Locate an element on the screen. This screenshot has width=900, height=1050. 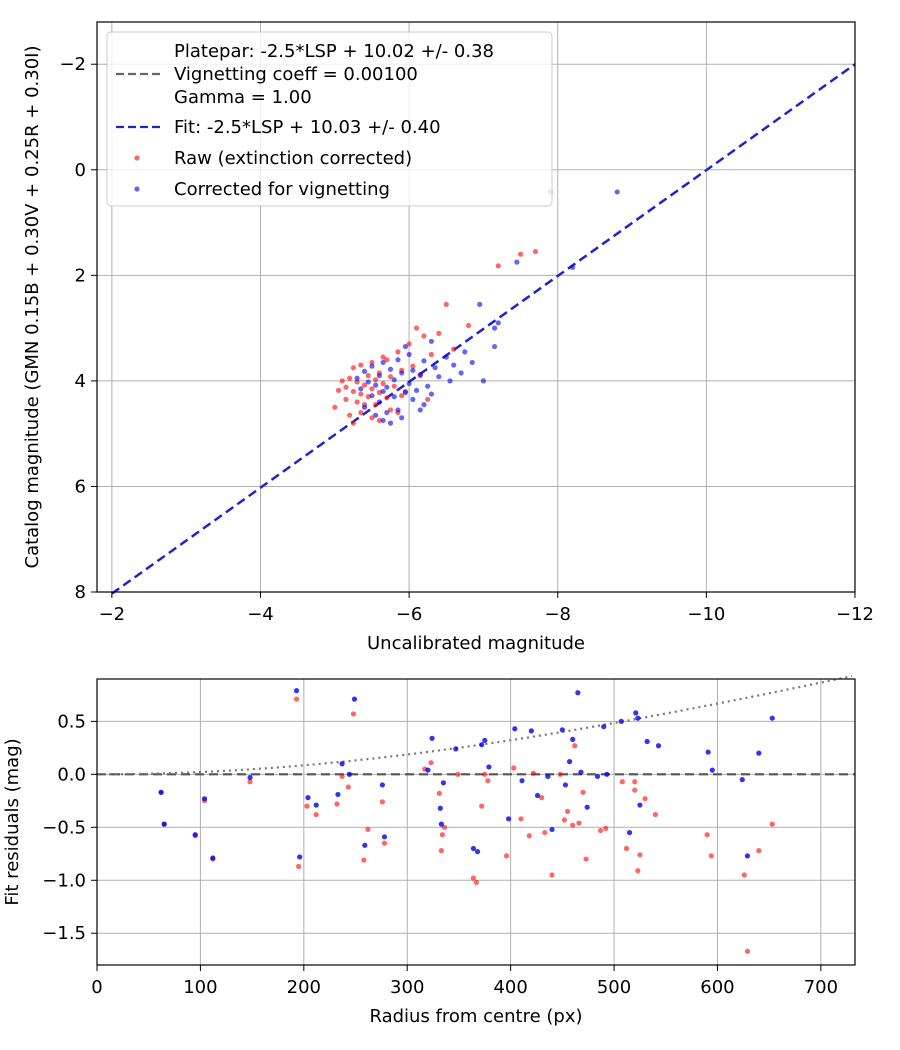
legend-raw-swatch is located at coordinates (137, 158).